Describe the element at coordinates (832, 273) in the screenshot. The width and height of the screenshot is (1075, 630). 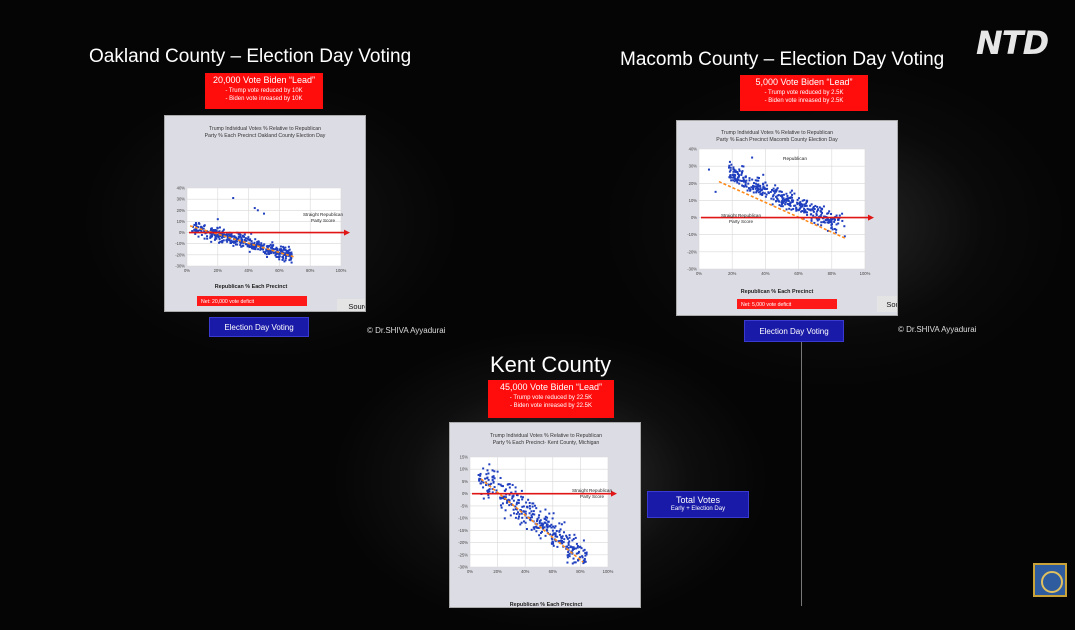
I see `x-tick-label: 80%` at that location.